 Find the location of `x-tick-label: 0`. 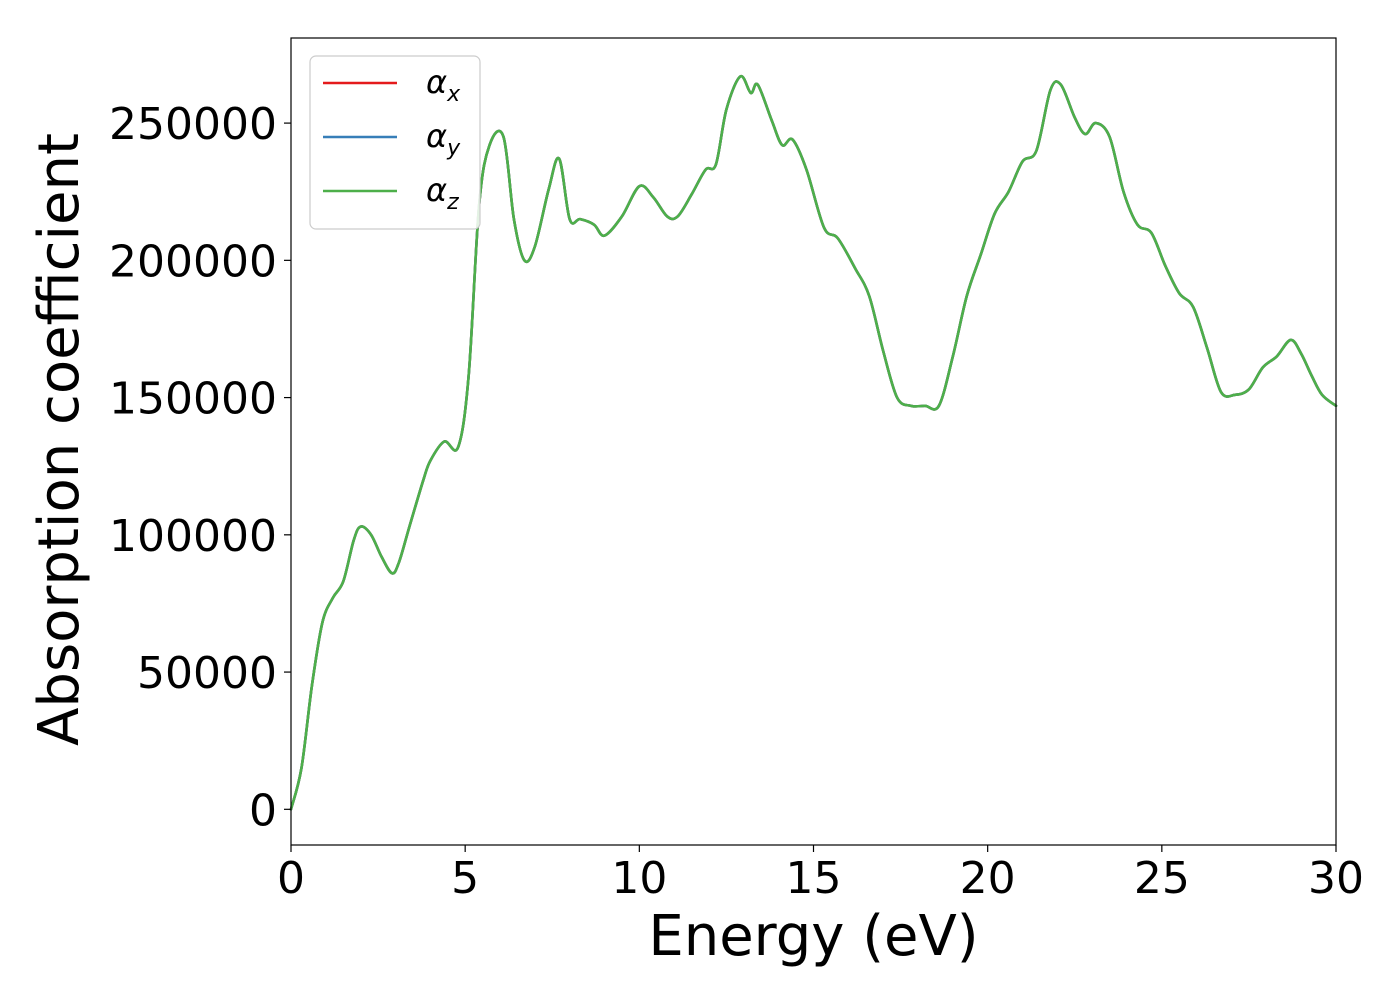

x-tick-label: 0 is located at coordinates (291, 878).